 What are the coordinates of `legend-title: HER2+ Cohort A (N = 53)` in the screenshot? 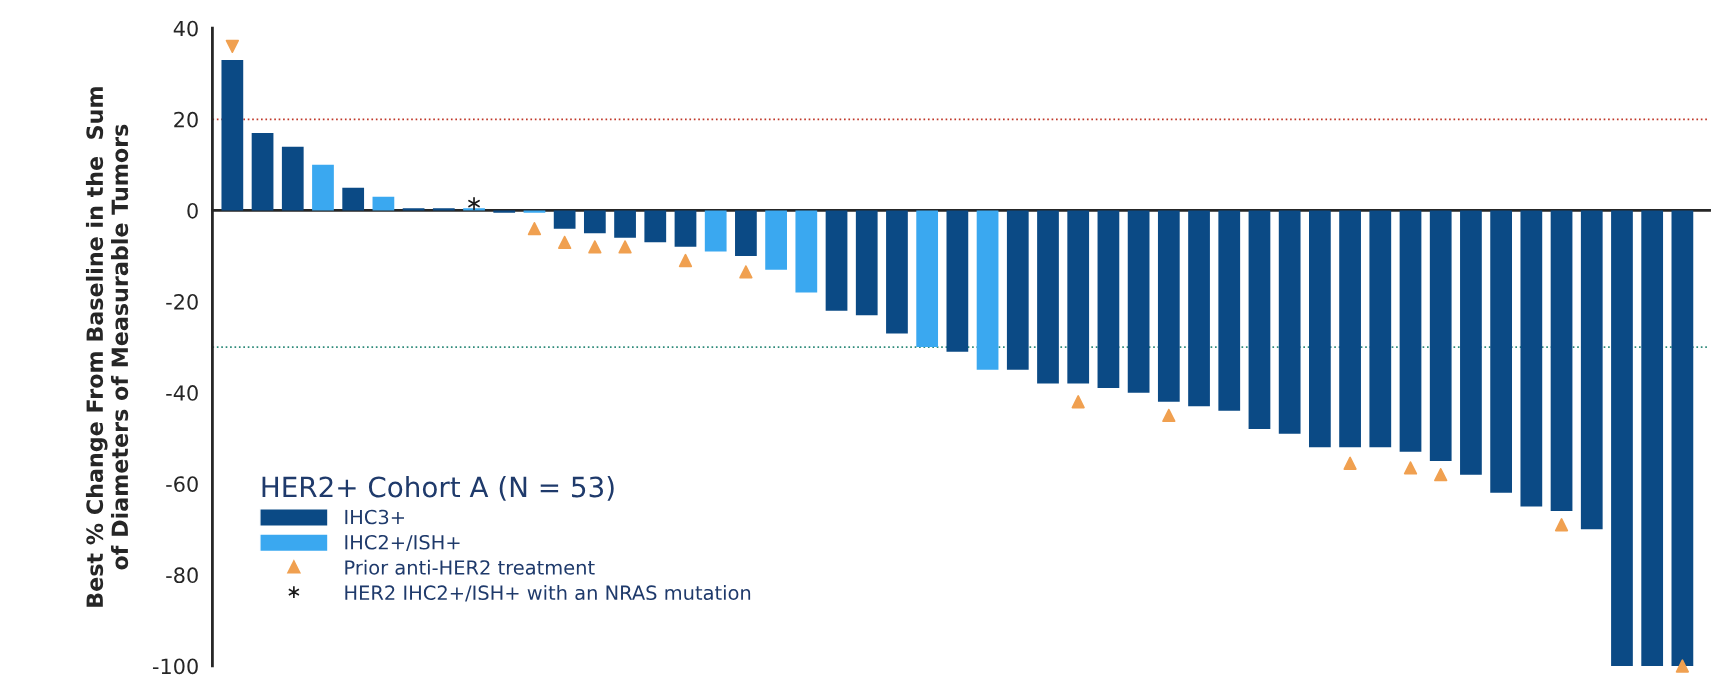 It's located at (438, 488).